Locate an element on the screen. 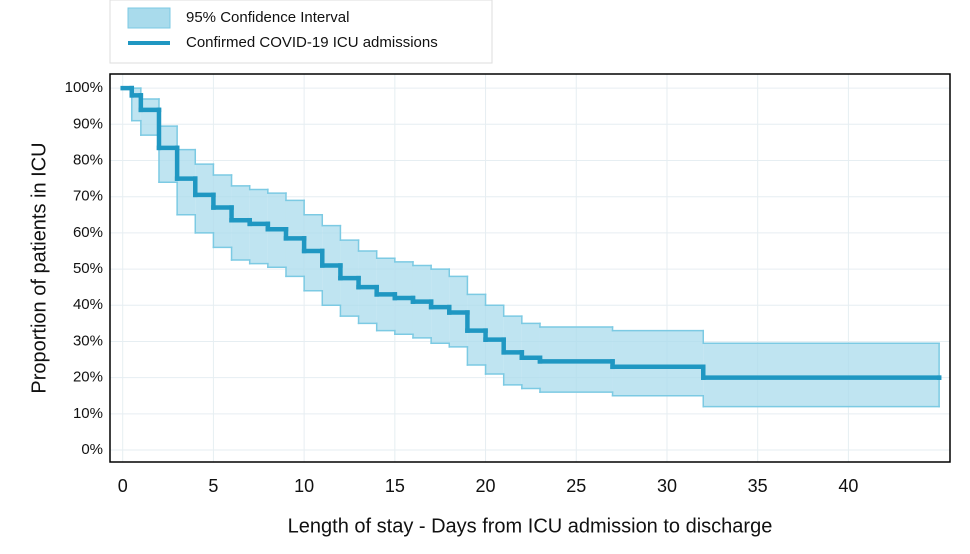 This screenshot has height=554, width=970. x-tick-label: 30 is located at coordinates (667, 486).